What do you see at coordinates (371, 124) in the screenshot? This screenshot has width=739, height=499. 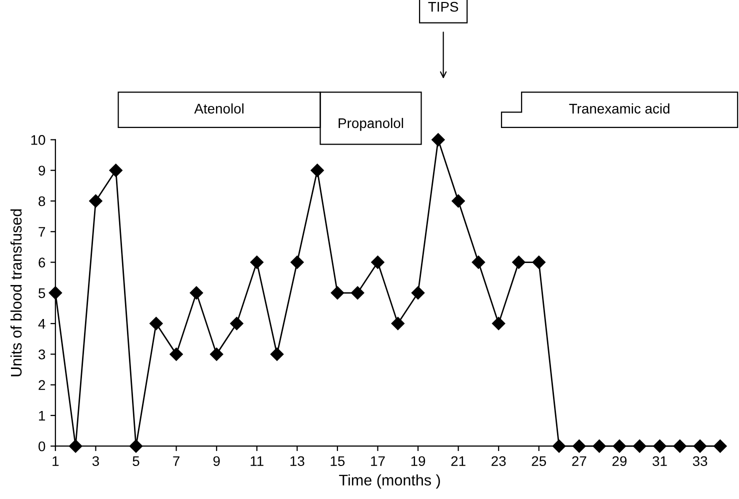 I see `text: Propanolol` at bounding box center [371, 124].